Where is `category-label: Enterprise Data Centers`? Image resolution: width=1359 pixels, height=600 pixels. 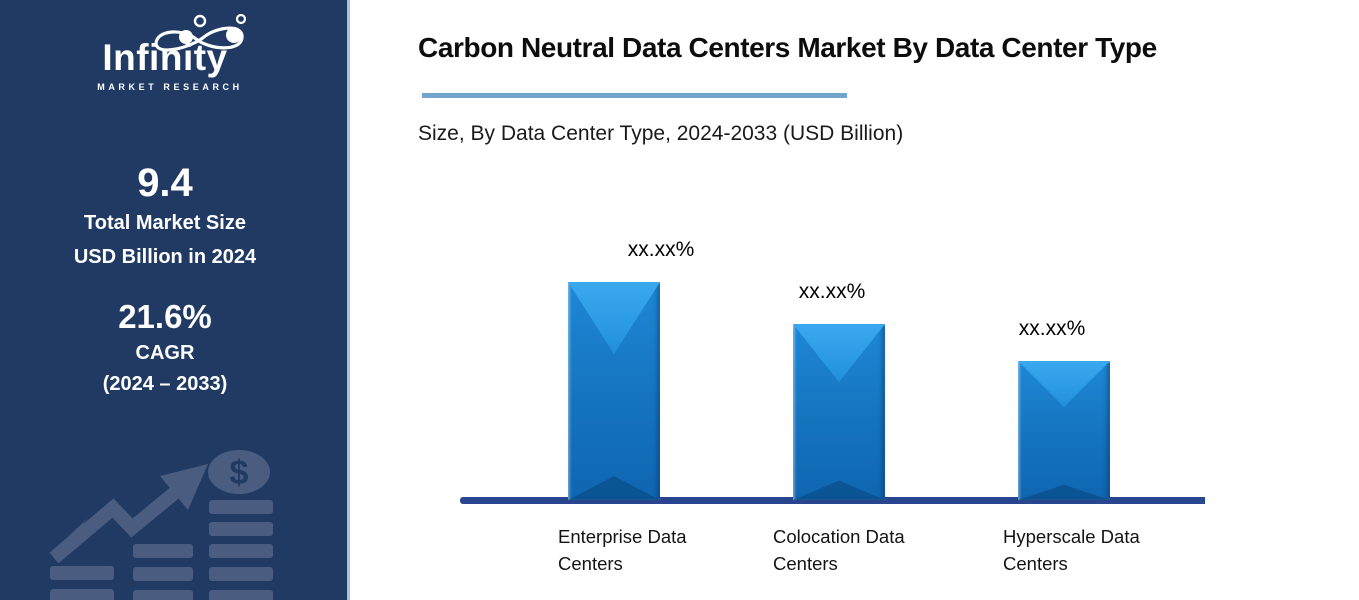
category-label: Enterprise Data Centers is located at coordinates (622, 550).